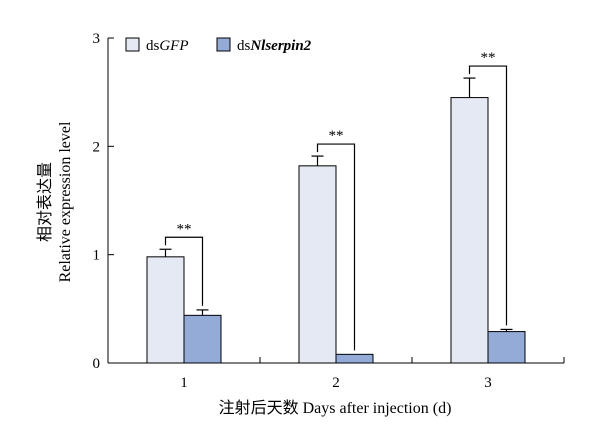 This screenshot has width=606, height=432. What do you see at coordinates (97, 147) in the screenshot?
I see `y-tick-label: 2` at bounding box center [97, 147].